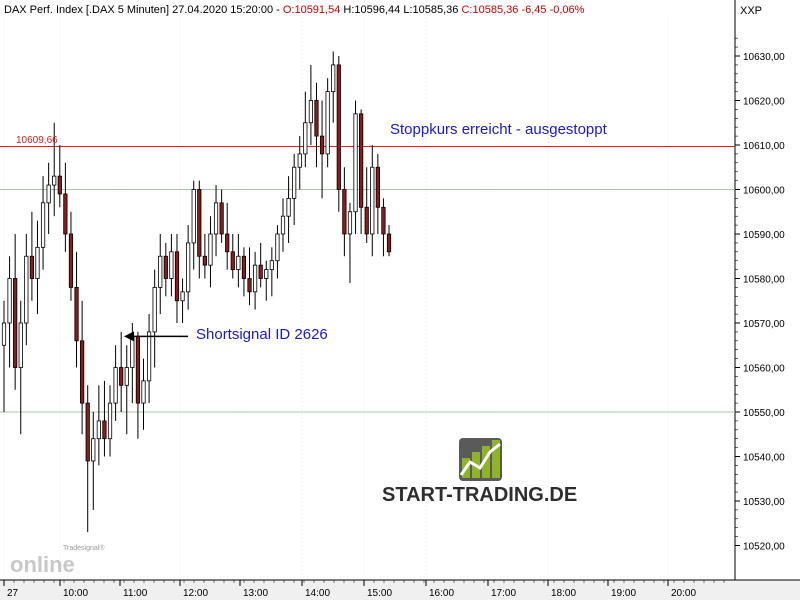 The height and width of the screenshot is (600, 800). I want to click on signal-arrow-icon, so click(156, 336).